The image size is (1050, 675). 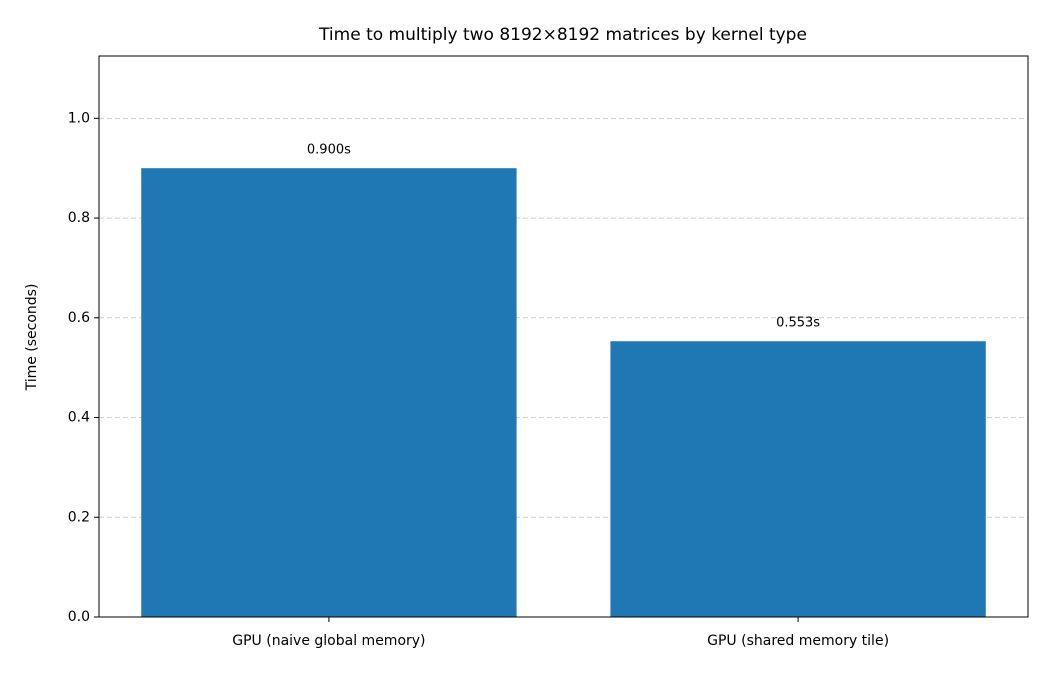 What do you see at coordinates (79, 617) in the screenshot?
I see `y-tick-label: 0.0` at bounding box center [79, 617].